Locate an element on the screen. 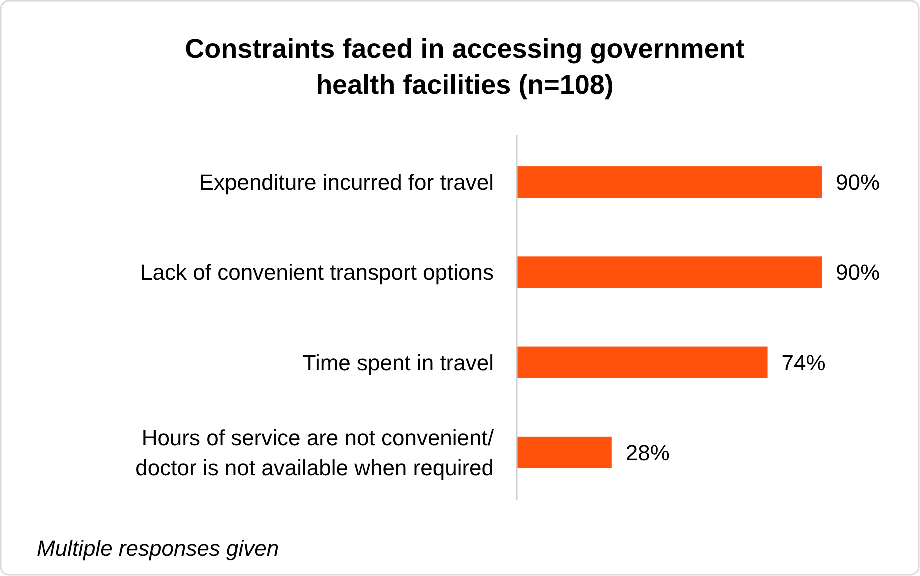  y-tick-label: Time spent in travel is located at coordinates (398, 363).